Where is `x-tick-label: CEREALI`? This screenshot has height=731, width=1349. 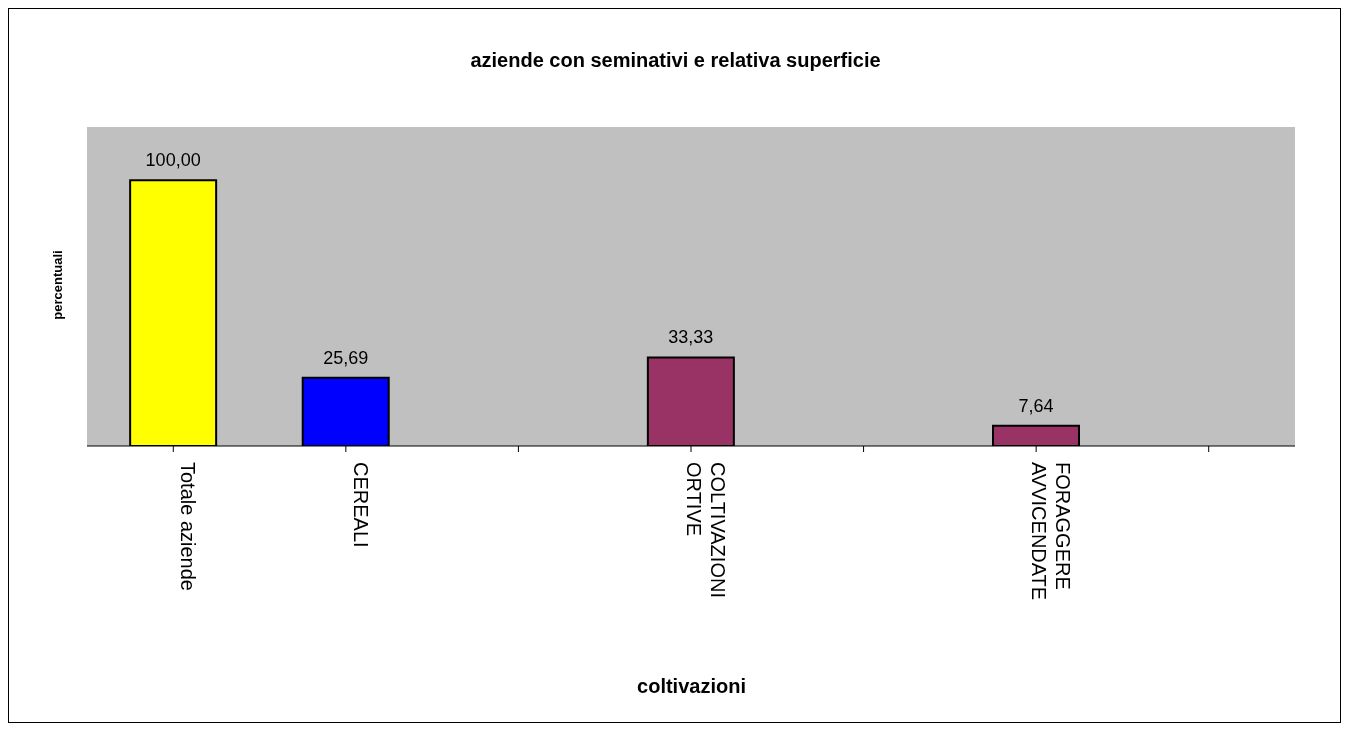 x-tick-label: CEREALI is located at coordinates (360, 505).